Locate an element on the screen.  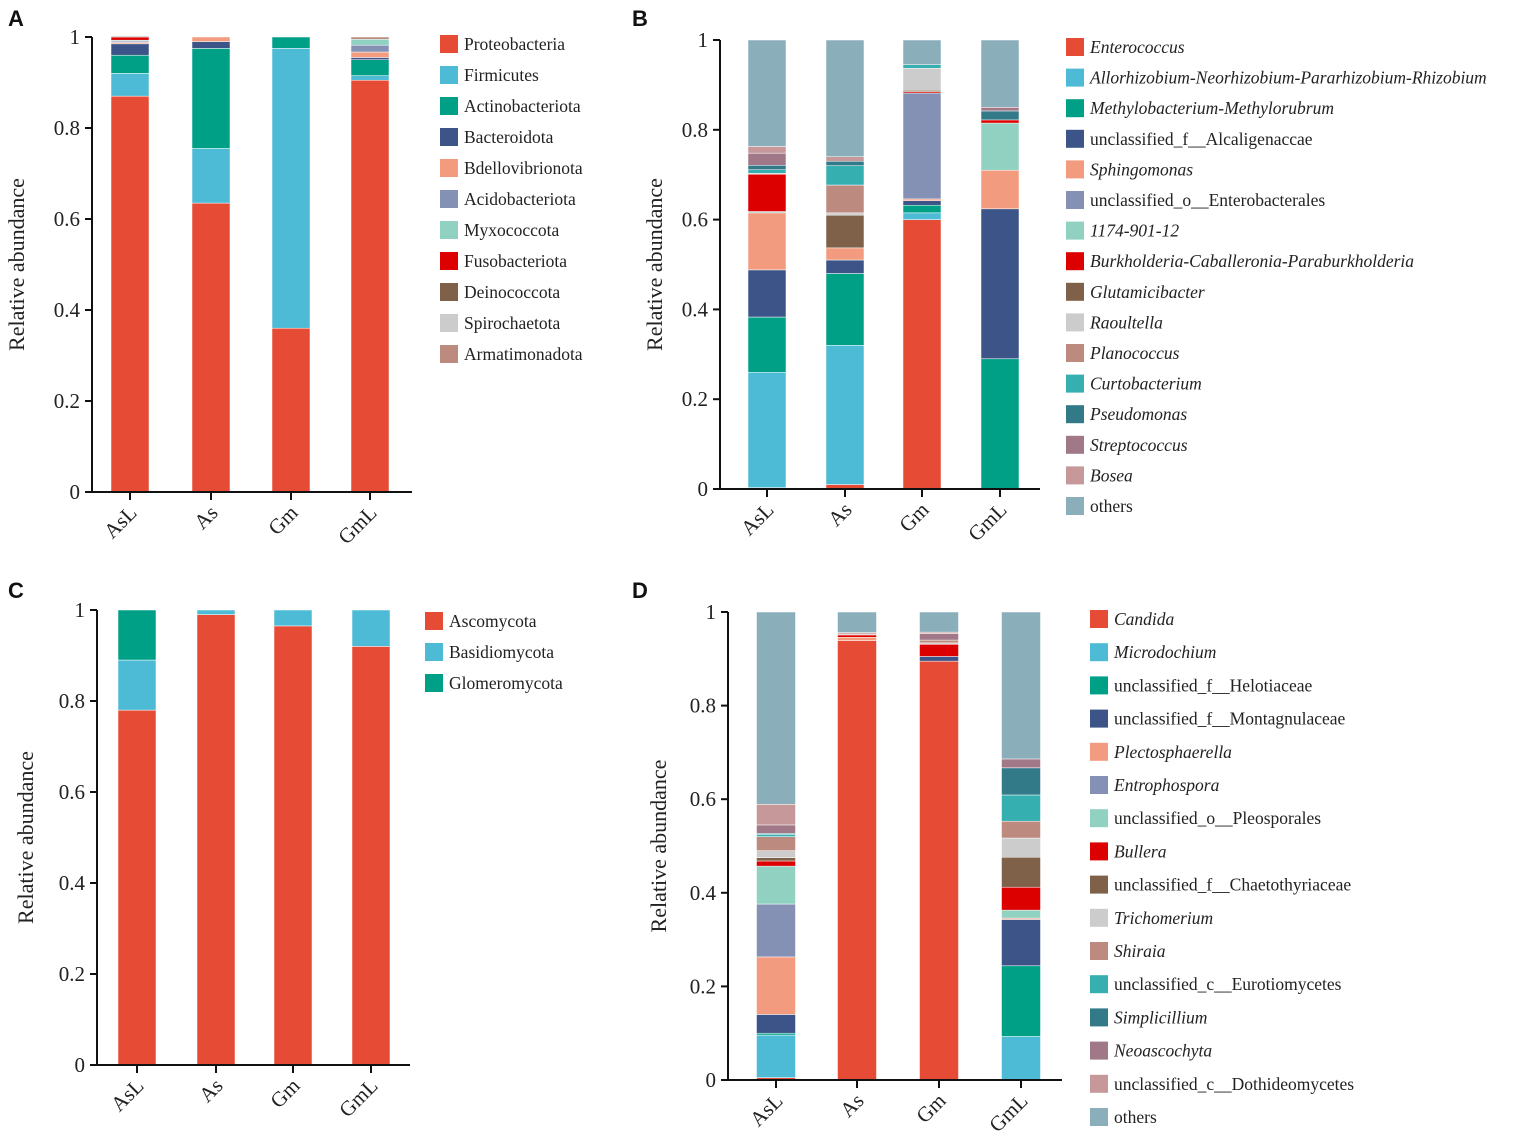
legend-label: Raoultella is located at coordinates (1126, 322).